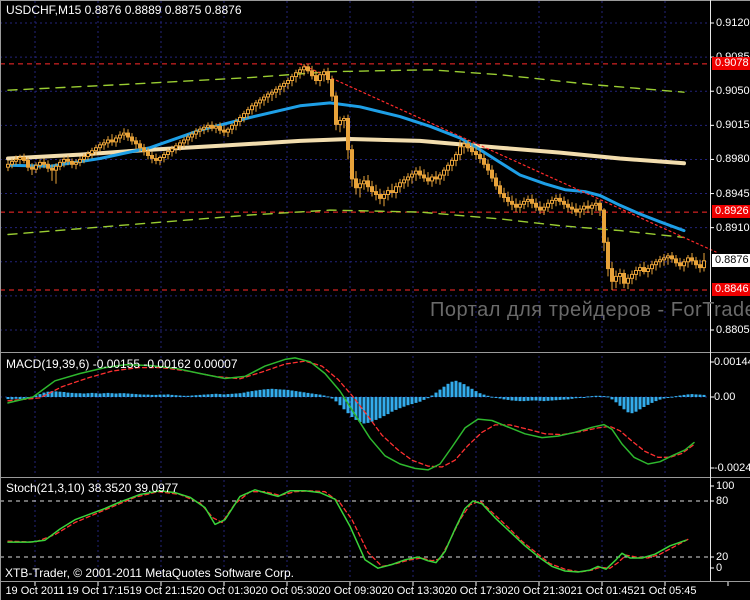  Describe the element at coordinates (476, 591) in the screenshot. I see `time-axis-label: 20 Oct 17:30` at that location.